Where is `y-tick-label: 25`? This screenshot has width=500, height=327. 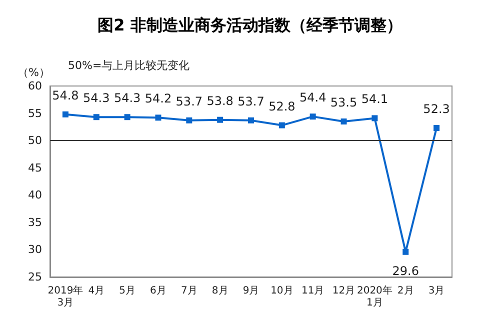
y-tick-label: 25 is located at coordinates (35, 277).